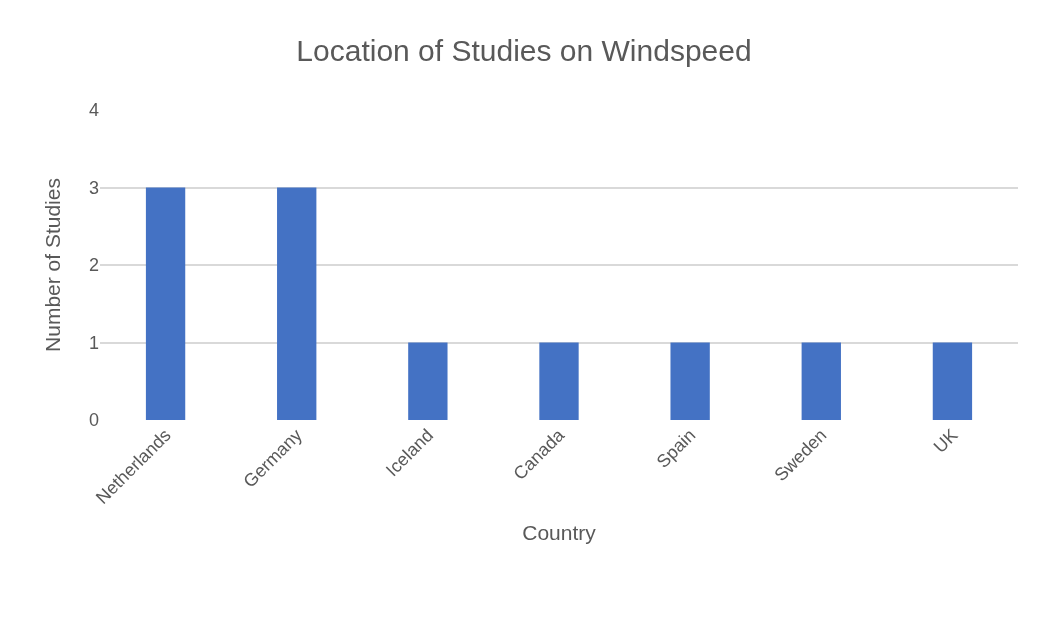  What do you see at coordinates (93, 110) in the screenshot?
I see `y-tick-label: 4` at bounding box center [93, 110].